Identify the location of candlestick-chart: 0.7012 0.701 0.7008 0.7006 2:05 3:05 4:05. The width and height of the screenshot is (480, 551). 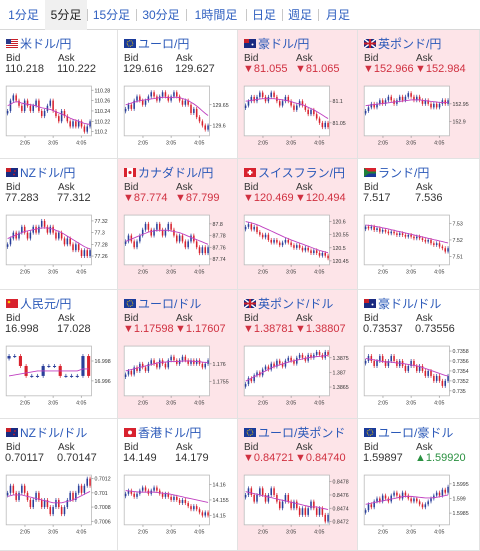
(59, 503).